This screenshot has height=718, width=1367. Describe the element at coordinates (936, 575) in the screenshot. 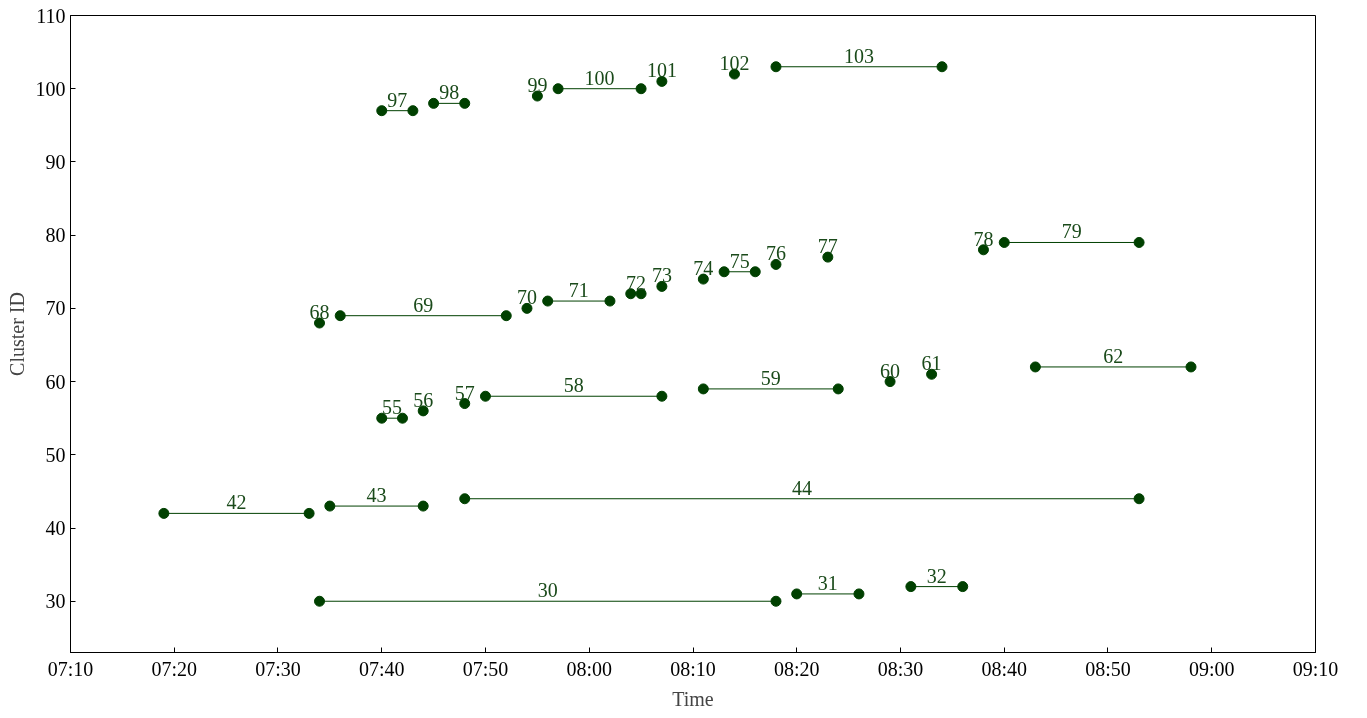

I see `series-label: 32` at that location.